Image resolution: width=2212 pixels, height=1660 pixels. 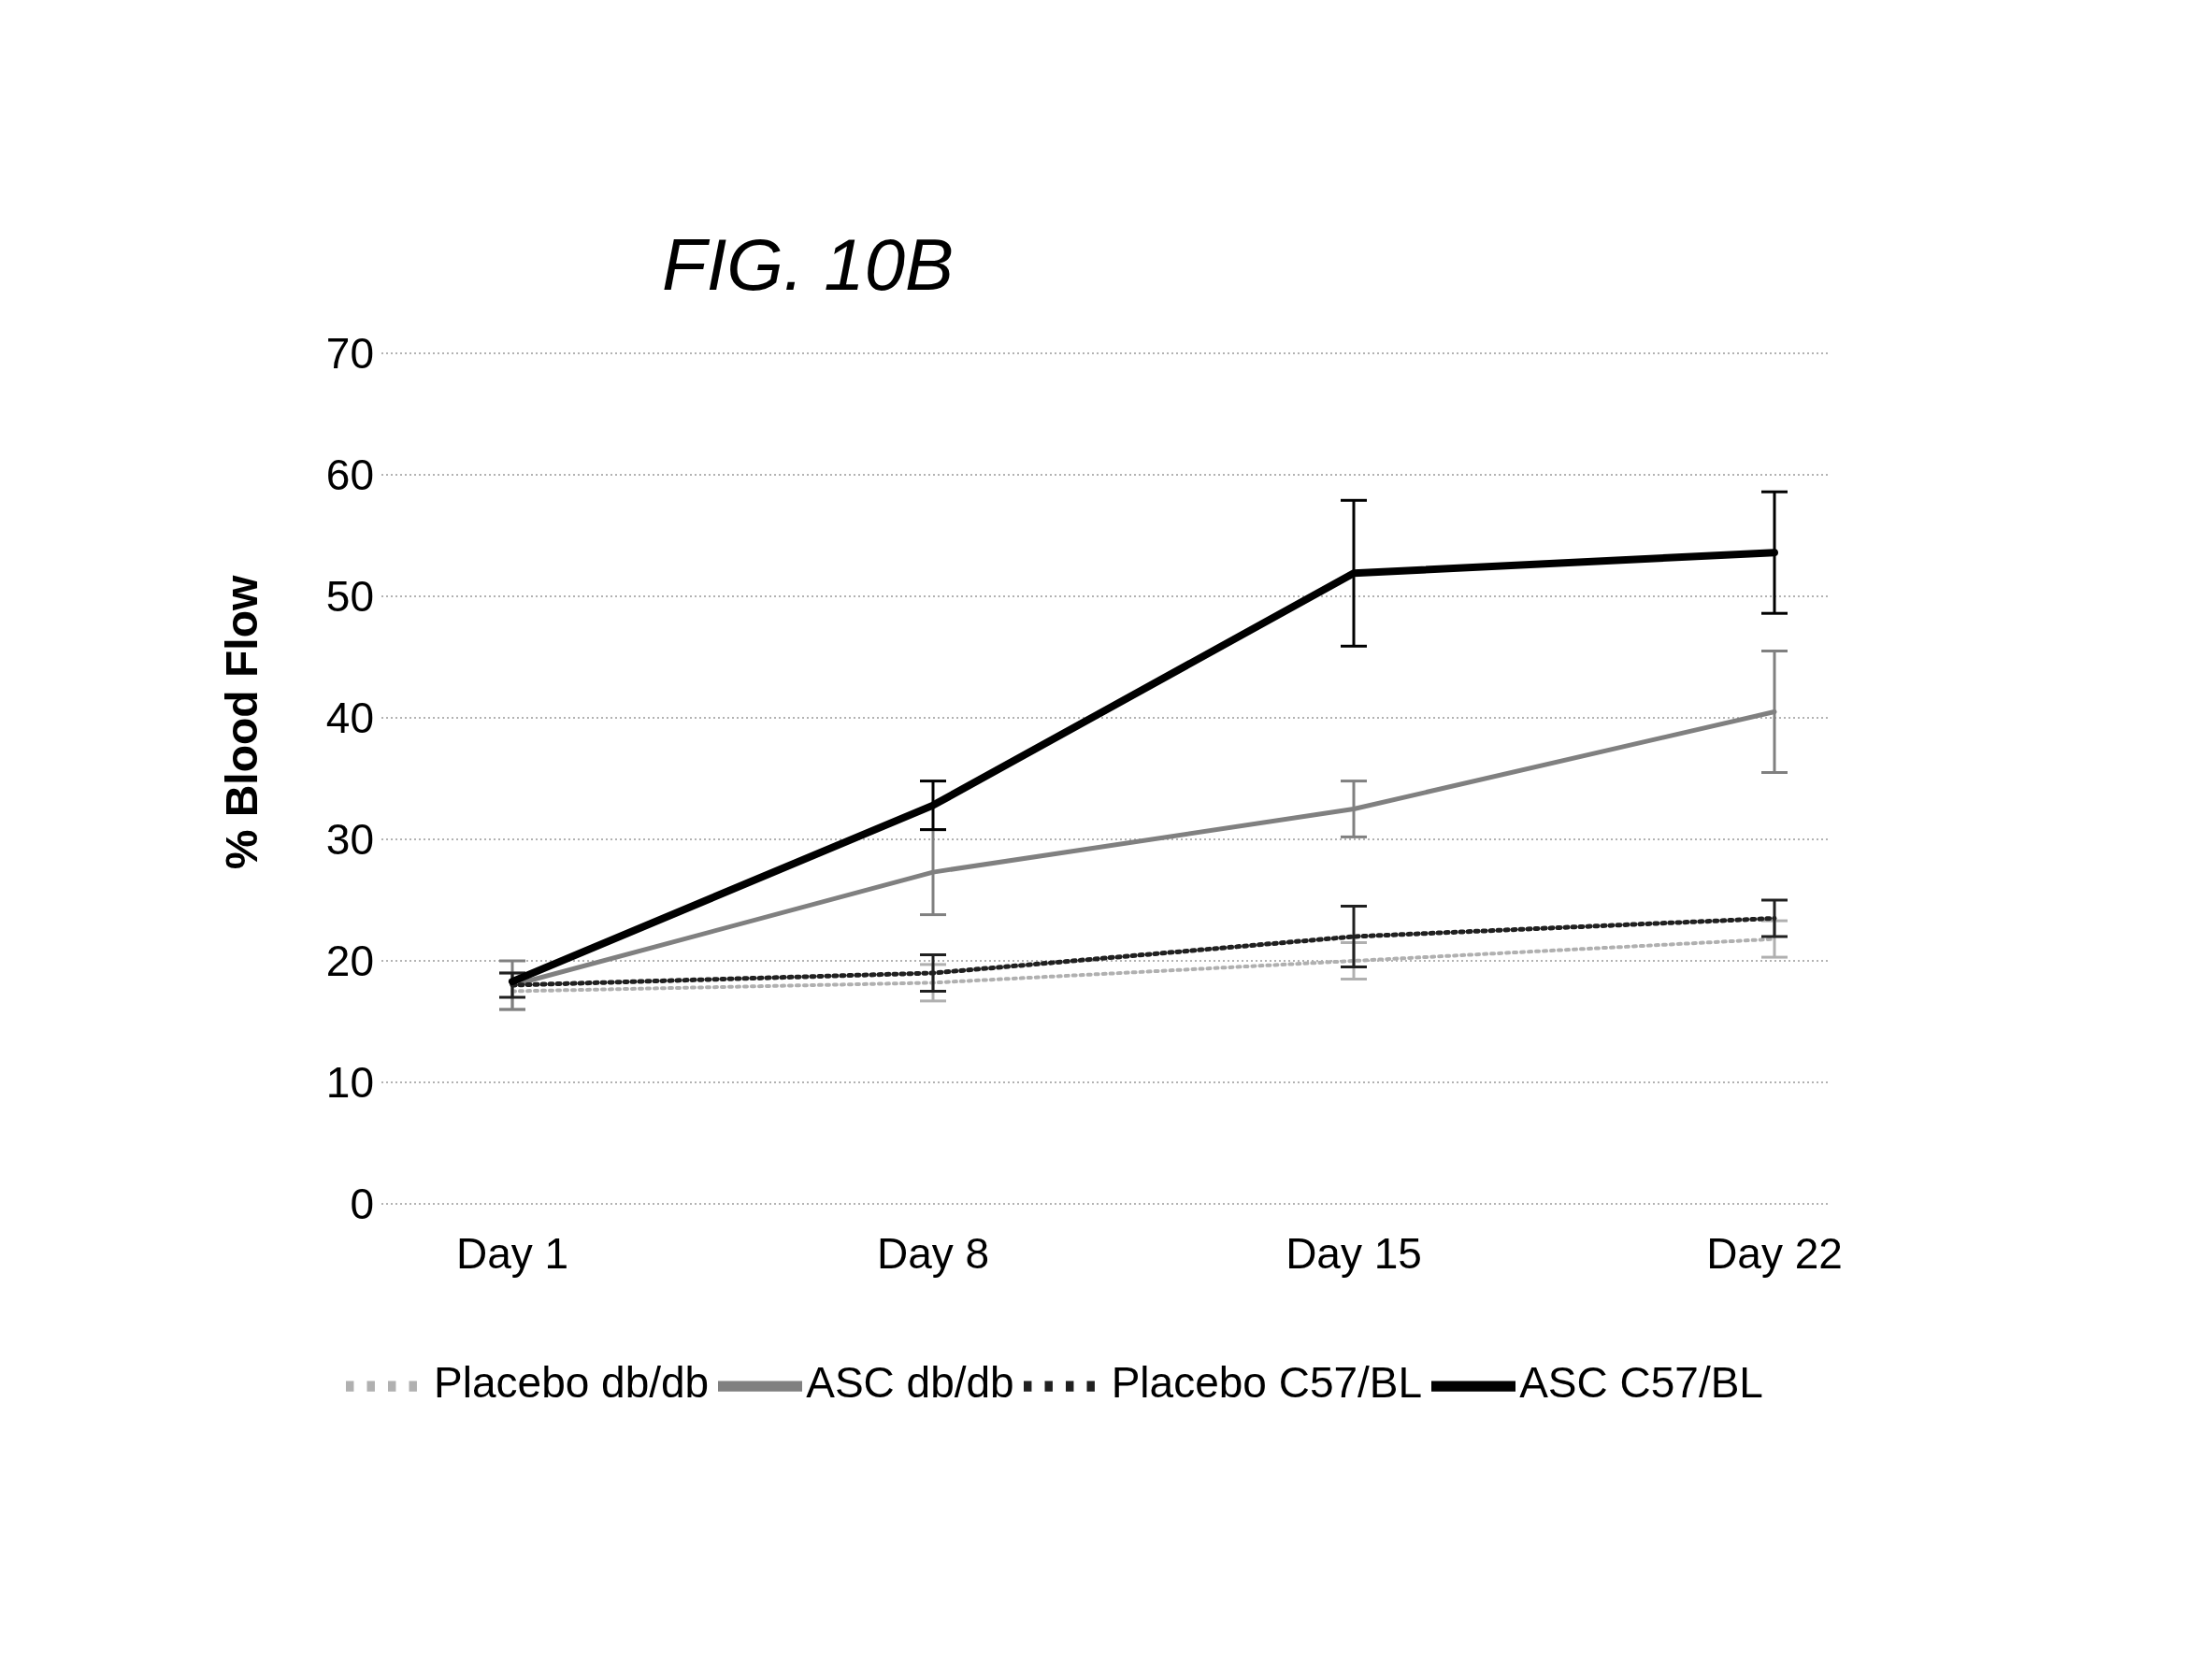 I want to click on y-tick-label: 60, so click(x=349, y=475).